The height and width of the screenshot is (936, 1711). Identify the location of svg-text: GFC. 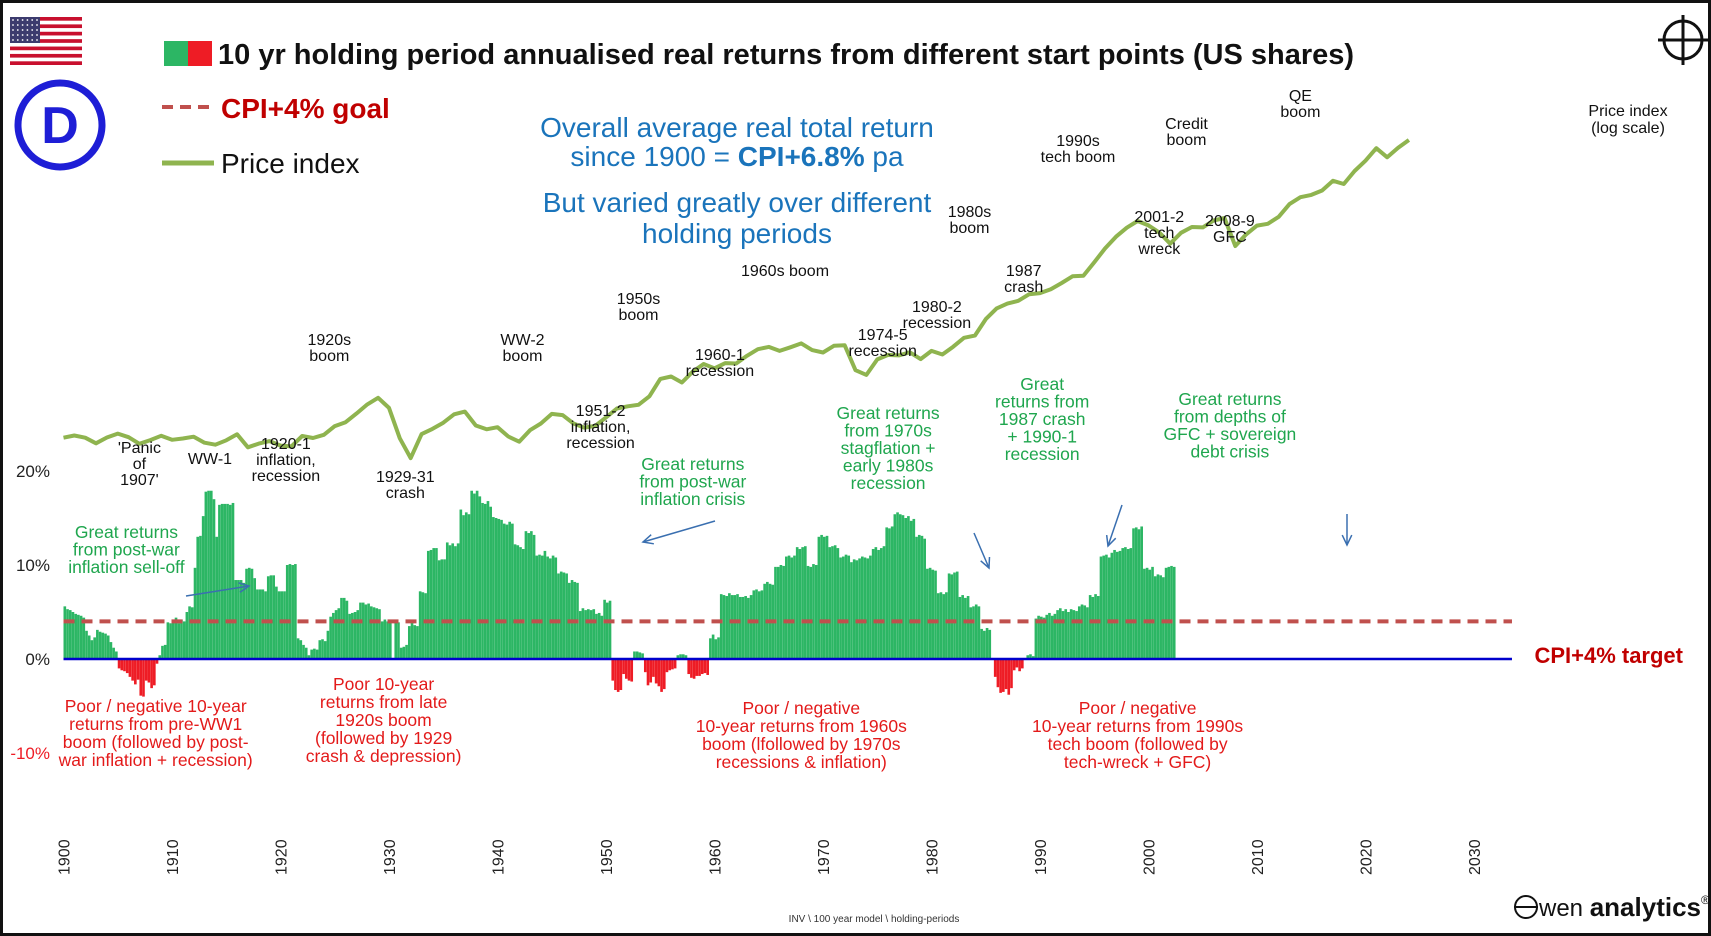
(1230, 237).